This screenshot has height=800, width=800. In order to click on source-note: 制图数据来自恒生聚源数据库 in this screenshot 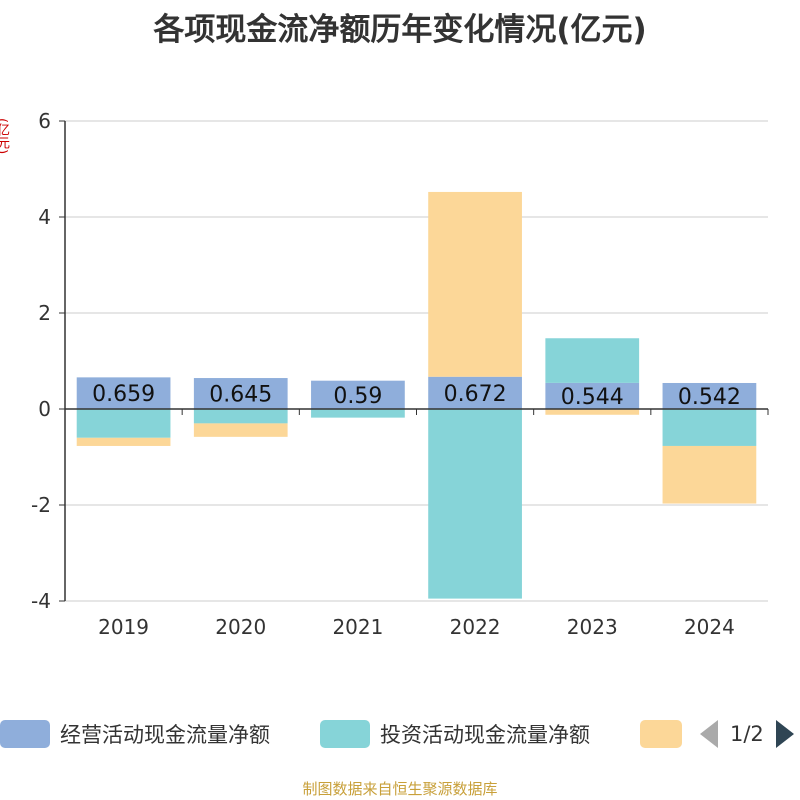, I will do `click(400, 789)`.